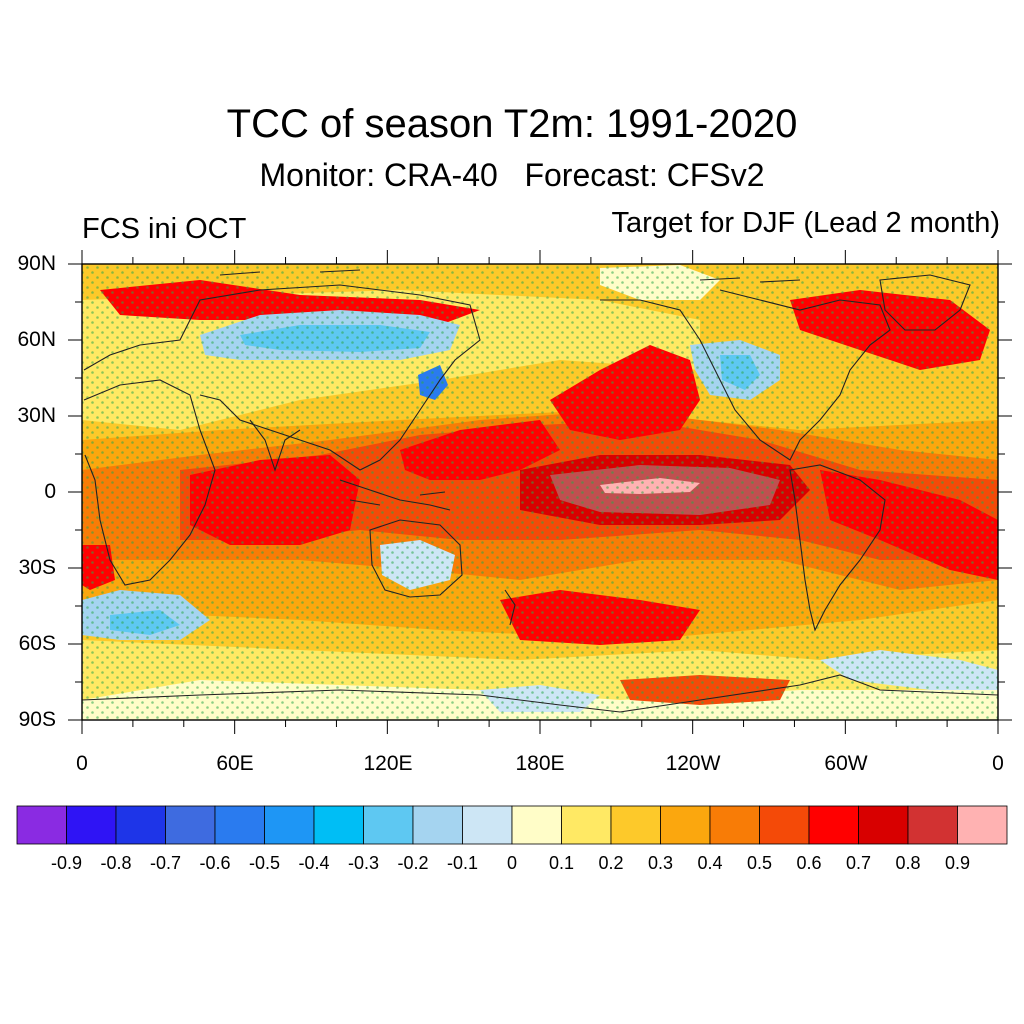 The image size is (1024, 1024). I want to click on colorbar-tick-label: 0.9, so click(957, 863).